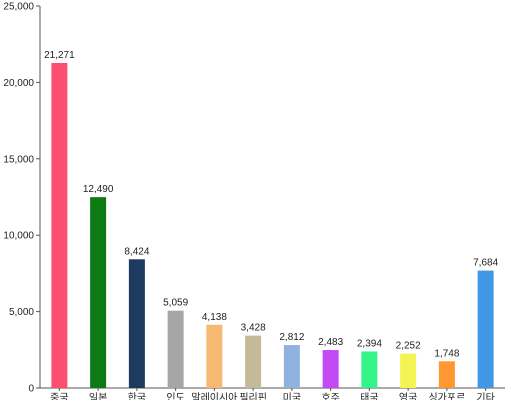  Describe the element at coordinates (18, 7) in the screenshot. I see `y-tick-label: 25,000` at that location.